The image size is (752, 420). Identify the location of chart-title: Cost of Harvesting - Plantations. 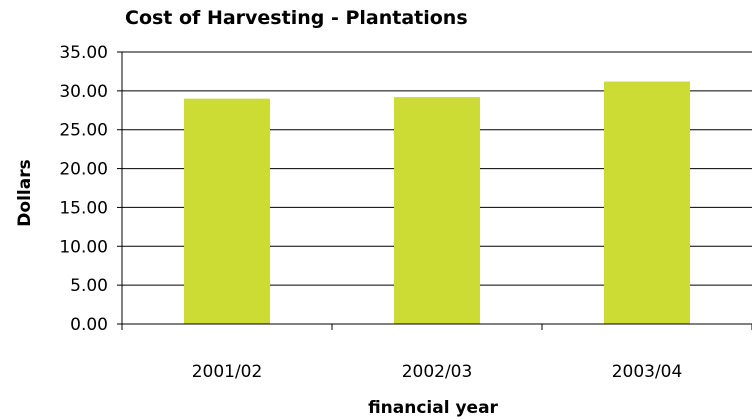
(296, 18).